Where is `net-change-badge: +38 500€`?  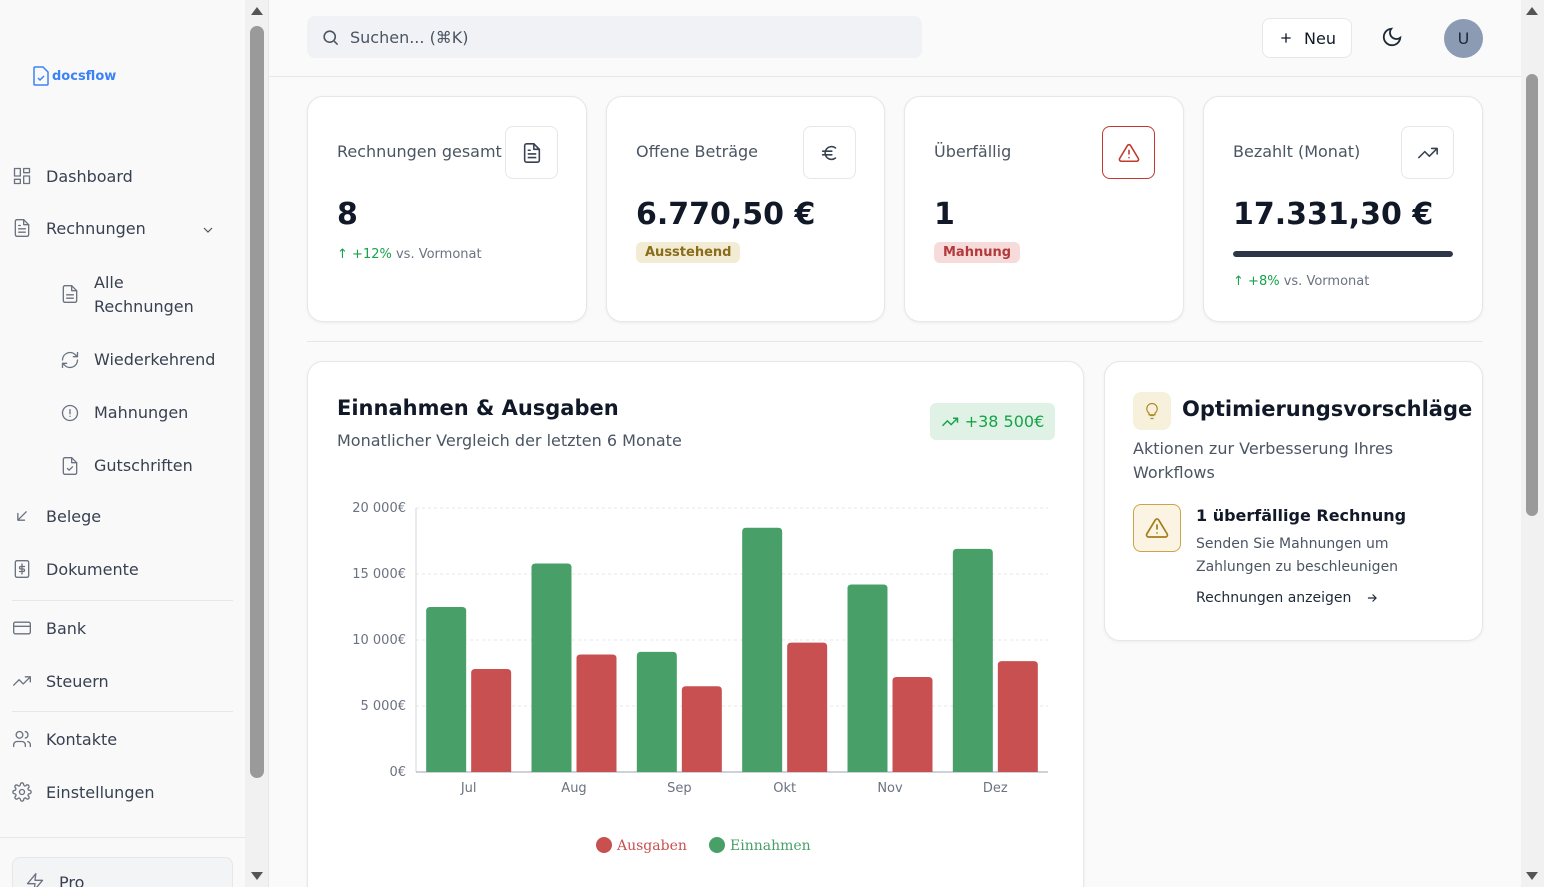 net-change-badge: +38 500€ is located at coordinates (992, 421).